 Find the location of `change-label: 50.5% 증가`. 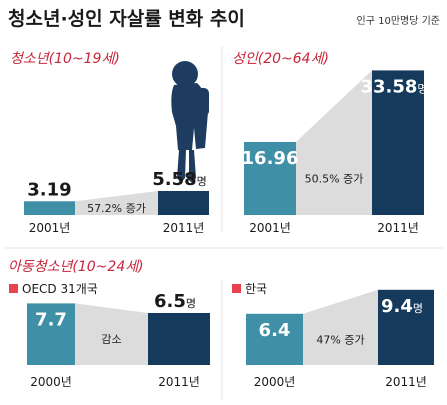

change-label: 50.5% 증가 is located at coordinates (334, 178).